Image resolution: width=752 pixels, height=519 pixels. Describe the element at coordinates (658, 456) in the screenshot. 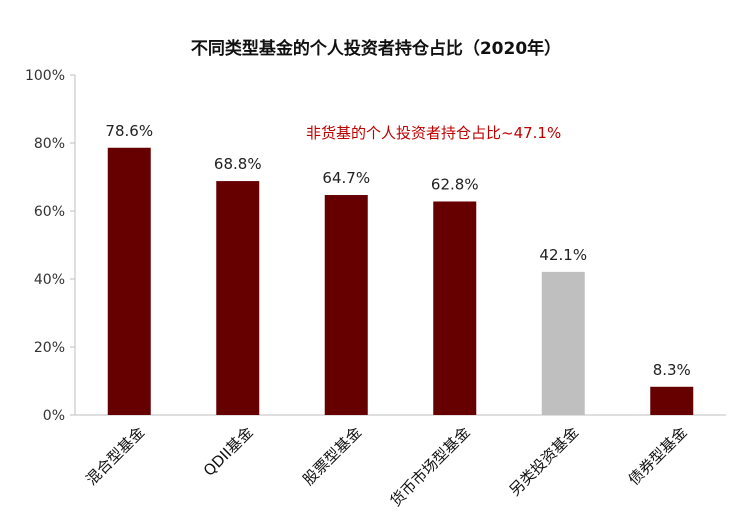

I see `x-tick-label: 债券型基金` at that location.